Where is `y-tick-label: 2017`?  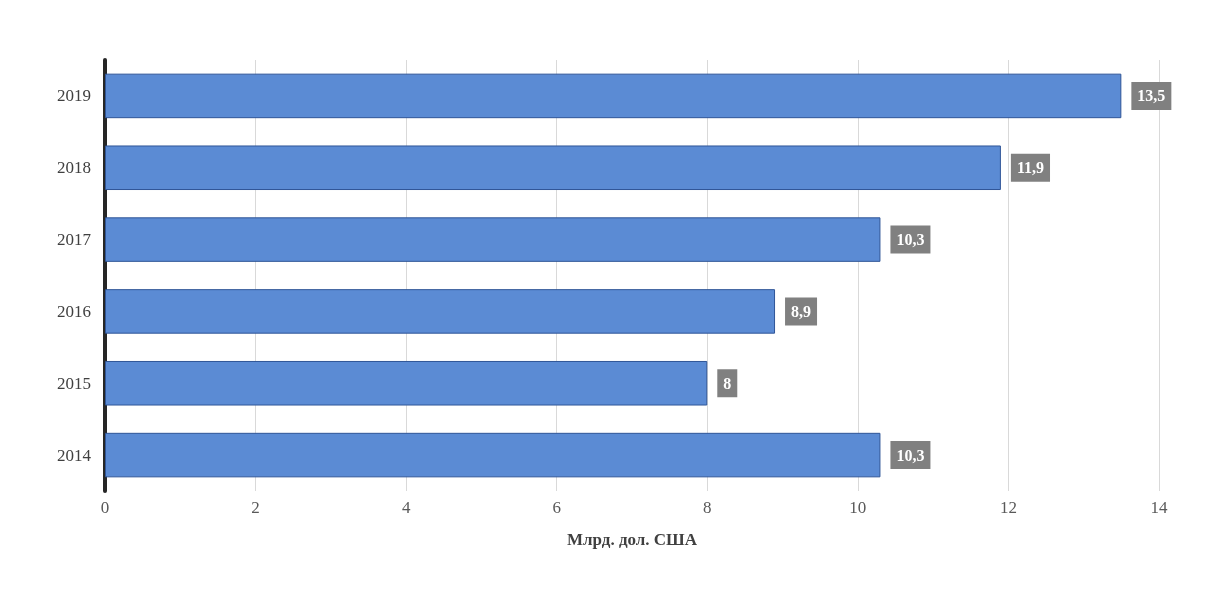 y-tick-label: 2017 is located at coordinates (74, 240).